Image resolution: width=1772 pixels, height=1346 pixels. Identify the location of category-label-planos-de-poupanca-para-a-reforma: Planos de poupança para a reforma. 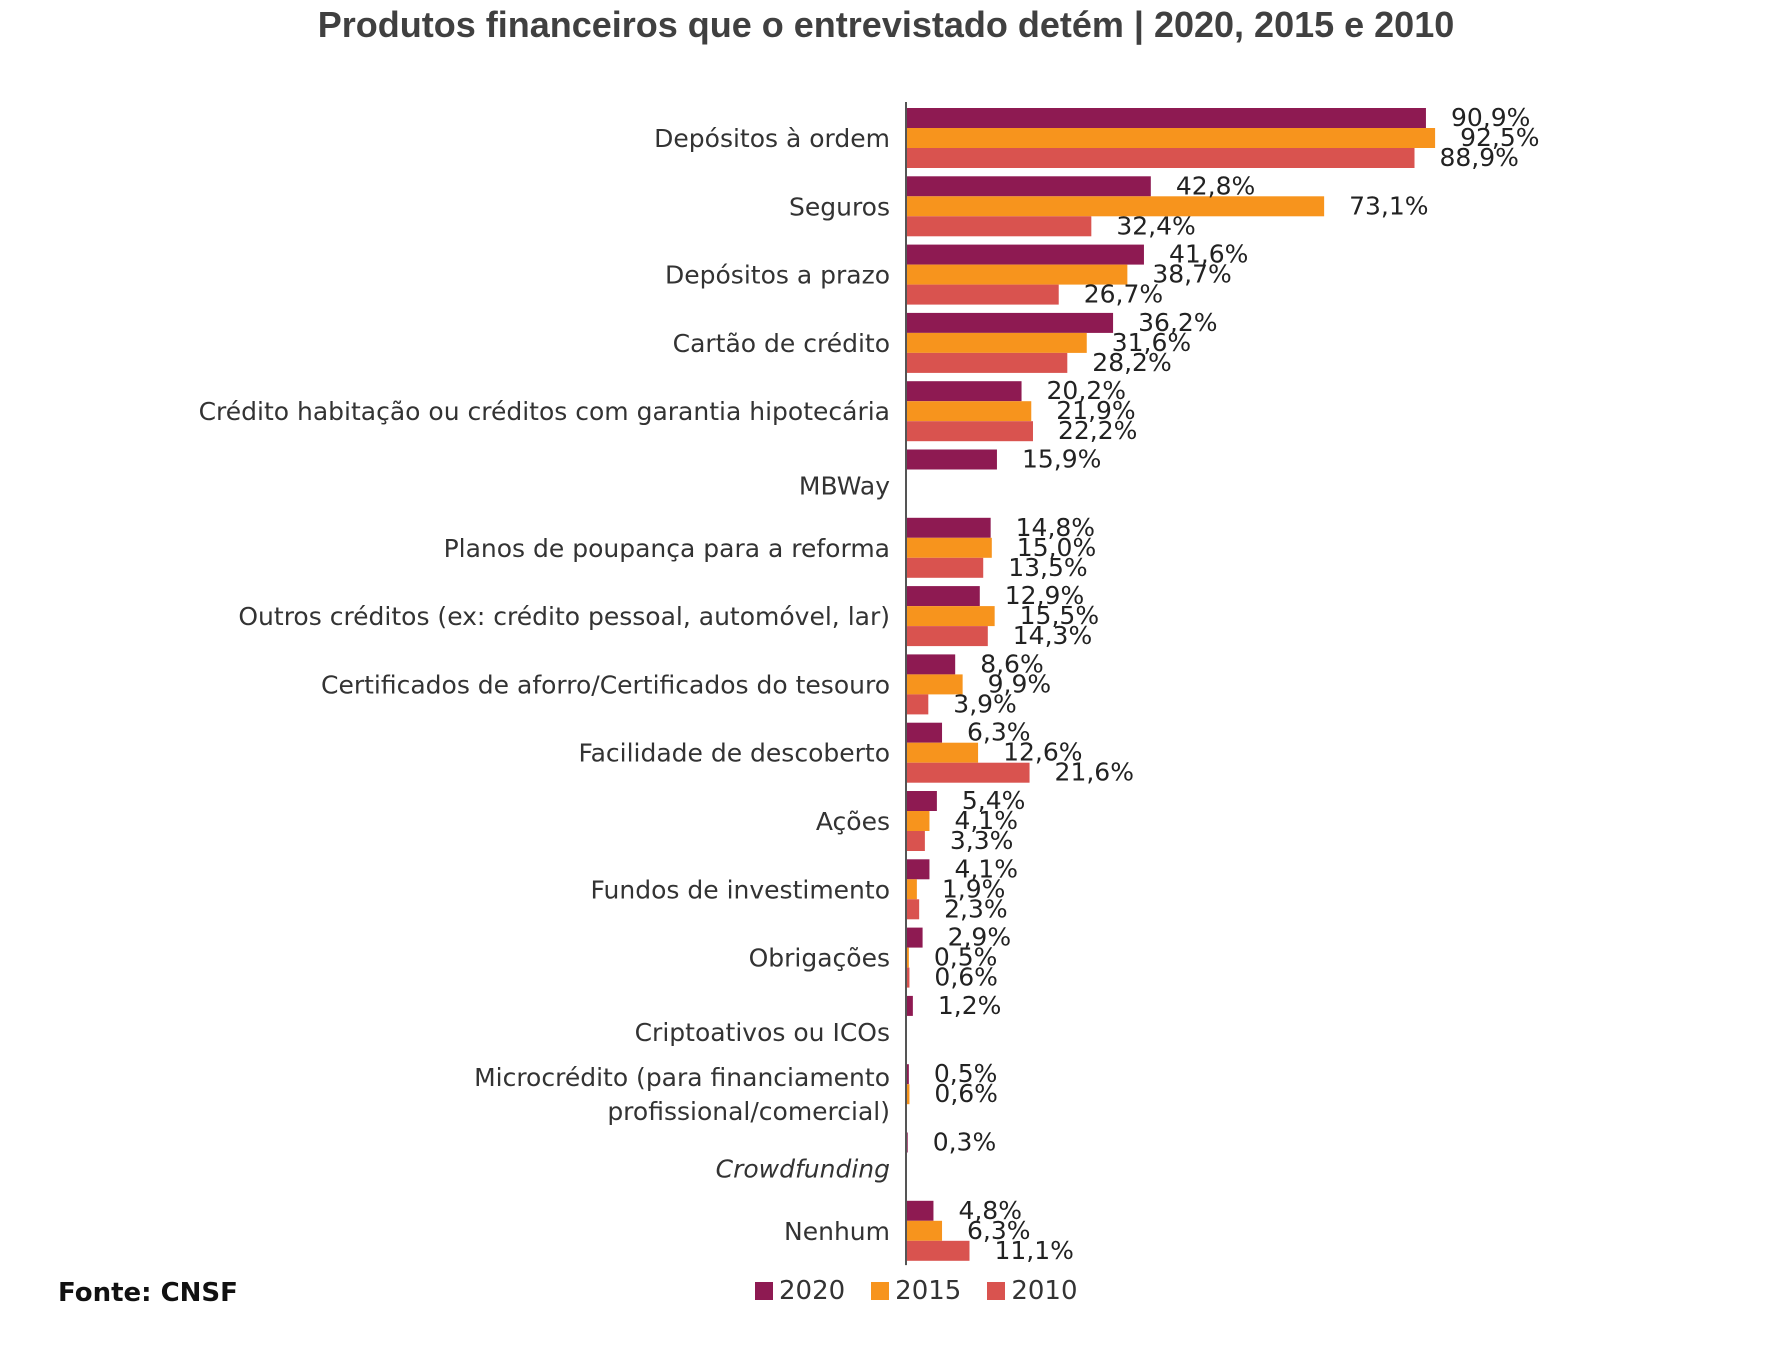
(667, 548).